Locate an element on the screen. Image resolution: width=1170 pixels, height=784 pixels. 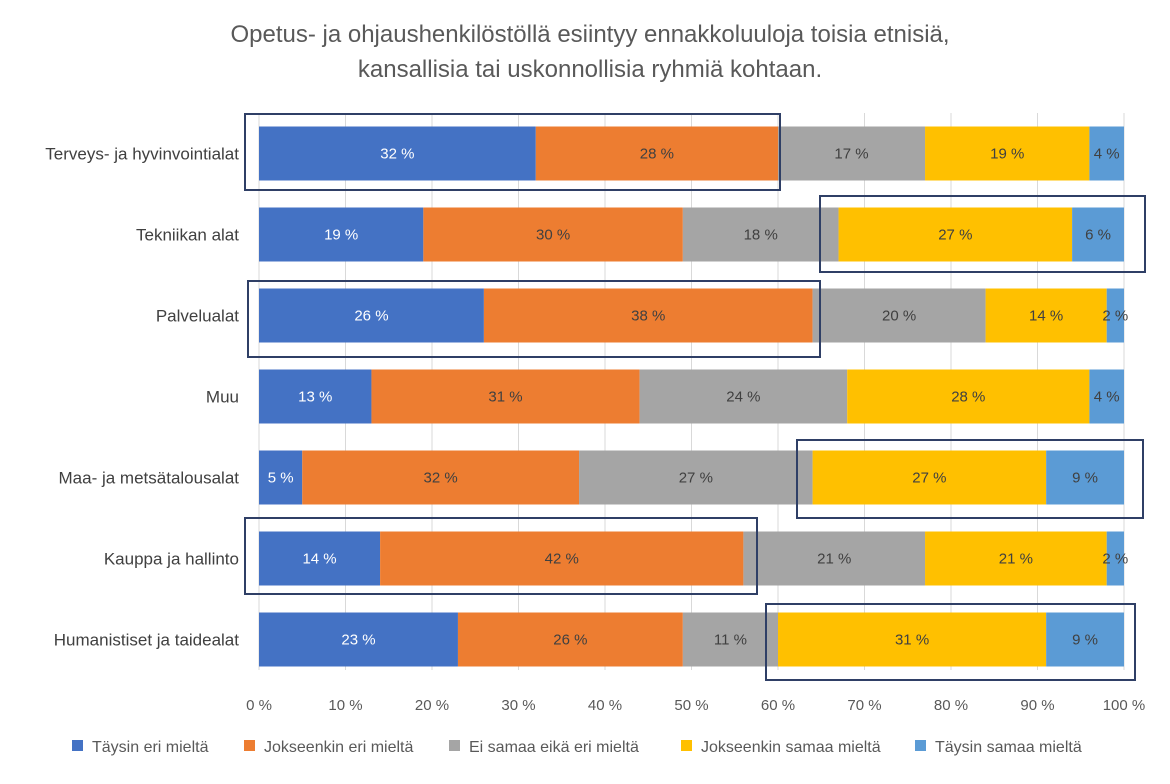
x-tick-label: 30 % is located at coordinates (518, 705).